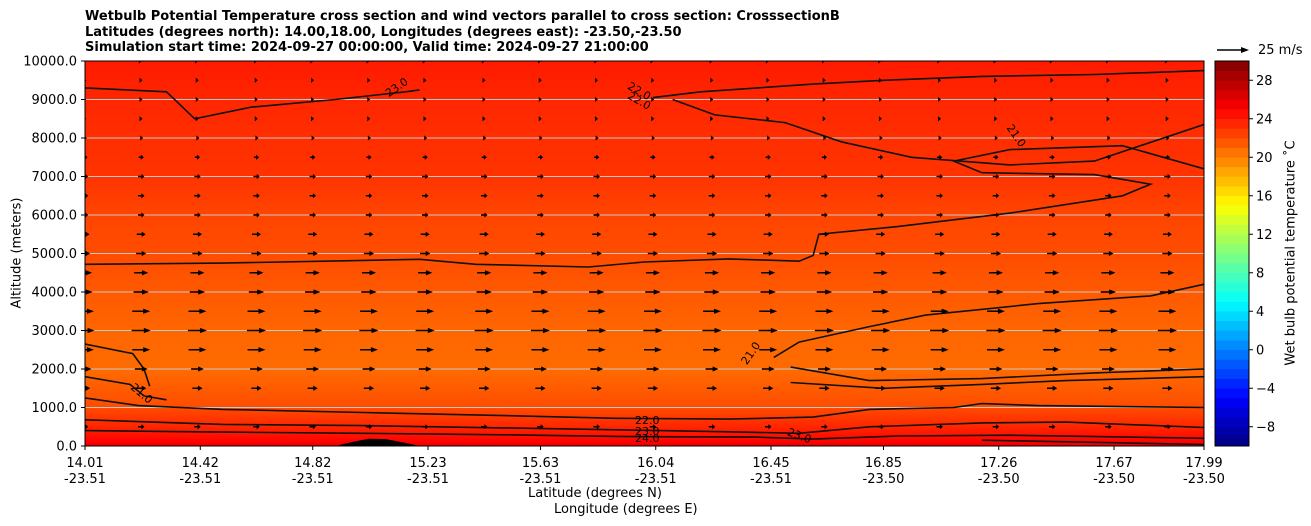  What do you see at coordinates (55, 177) in the screenshot?
I see `y-tick-label: 7000.0` at bounding box center [55, 177].